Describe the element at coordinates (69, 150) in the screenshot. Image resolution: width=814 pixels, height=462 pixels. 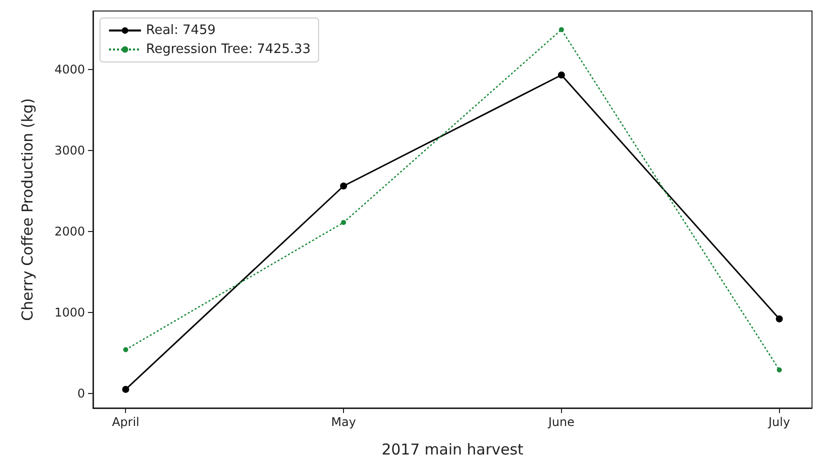
I see `y-tick-label: 3000` at that location.